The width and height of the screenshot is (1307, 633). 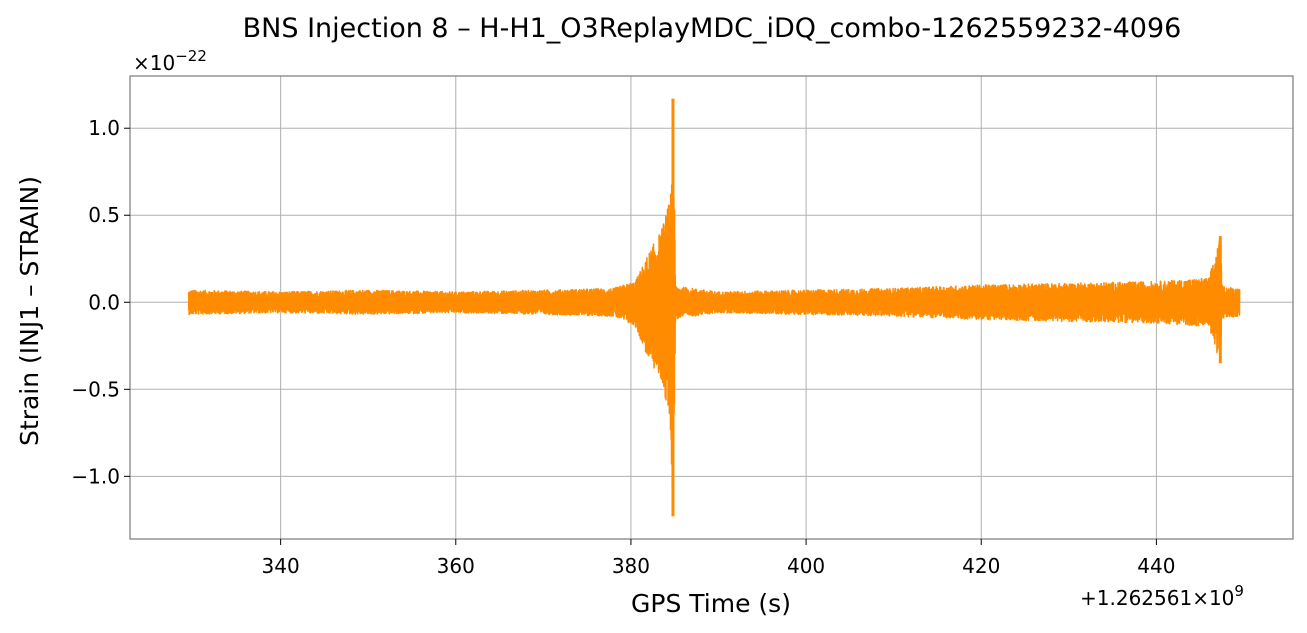 What do you see at coordinates (281, 566) in the screenshot?
I see `x-tick-label: 340` at bounding box center [281, 566].